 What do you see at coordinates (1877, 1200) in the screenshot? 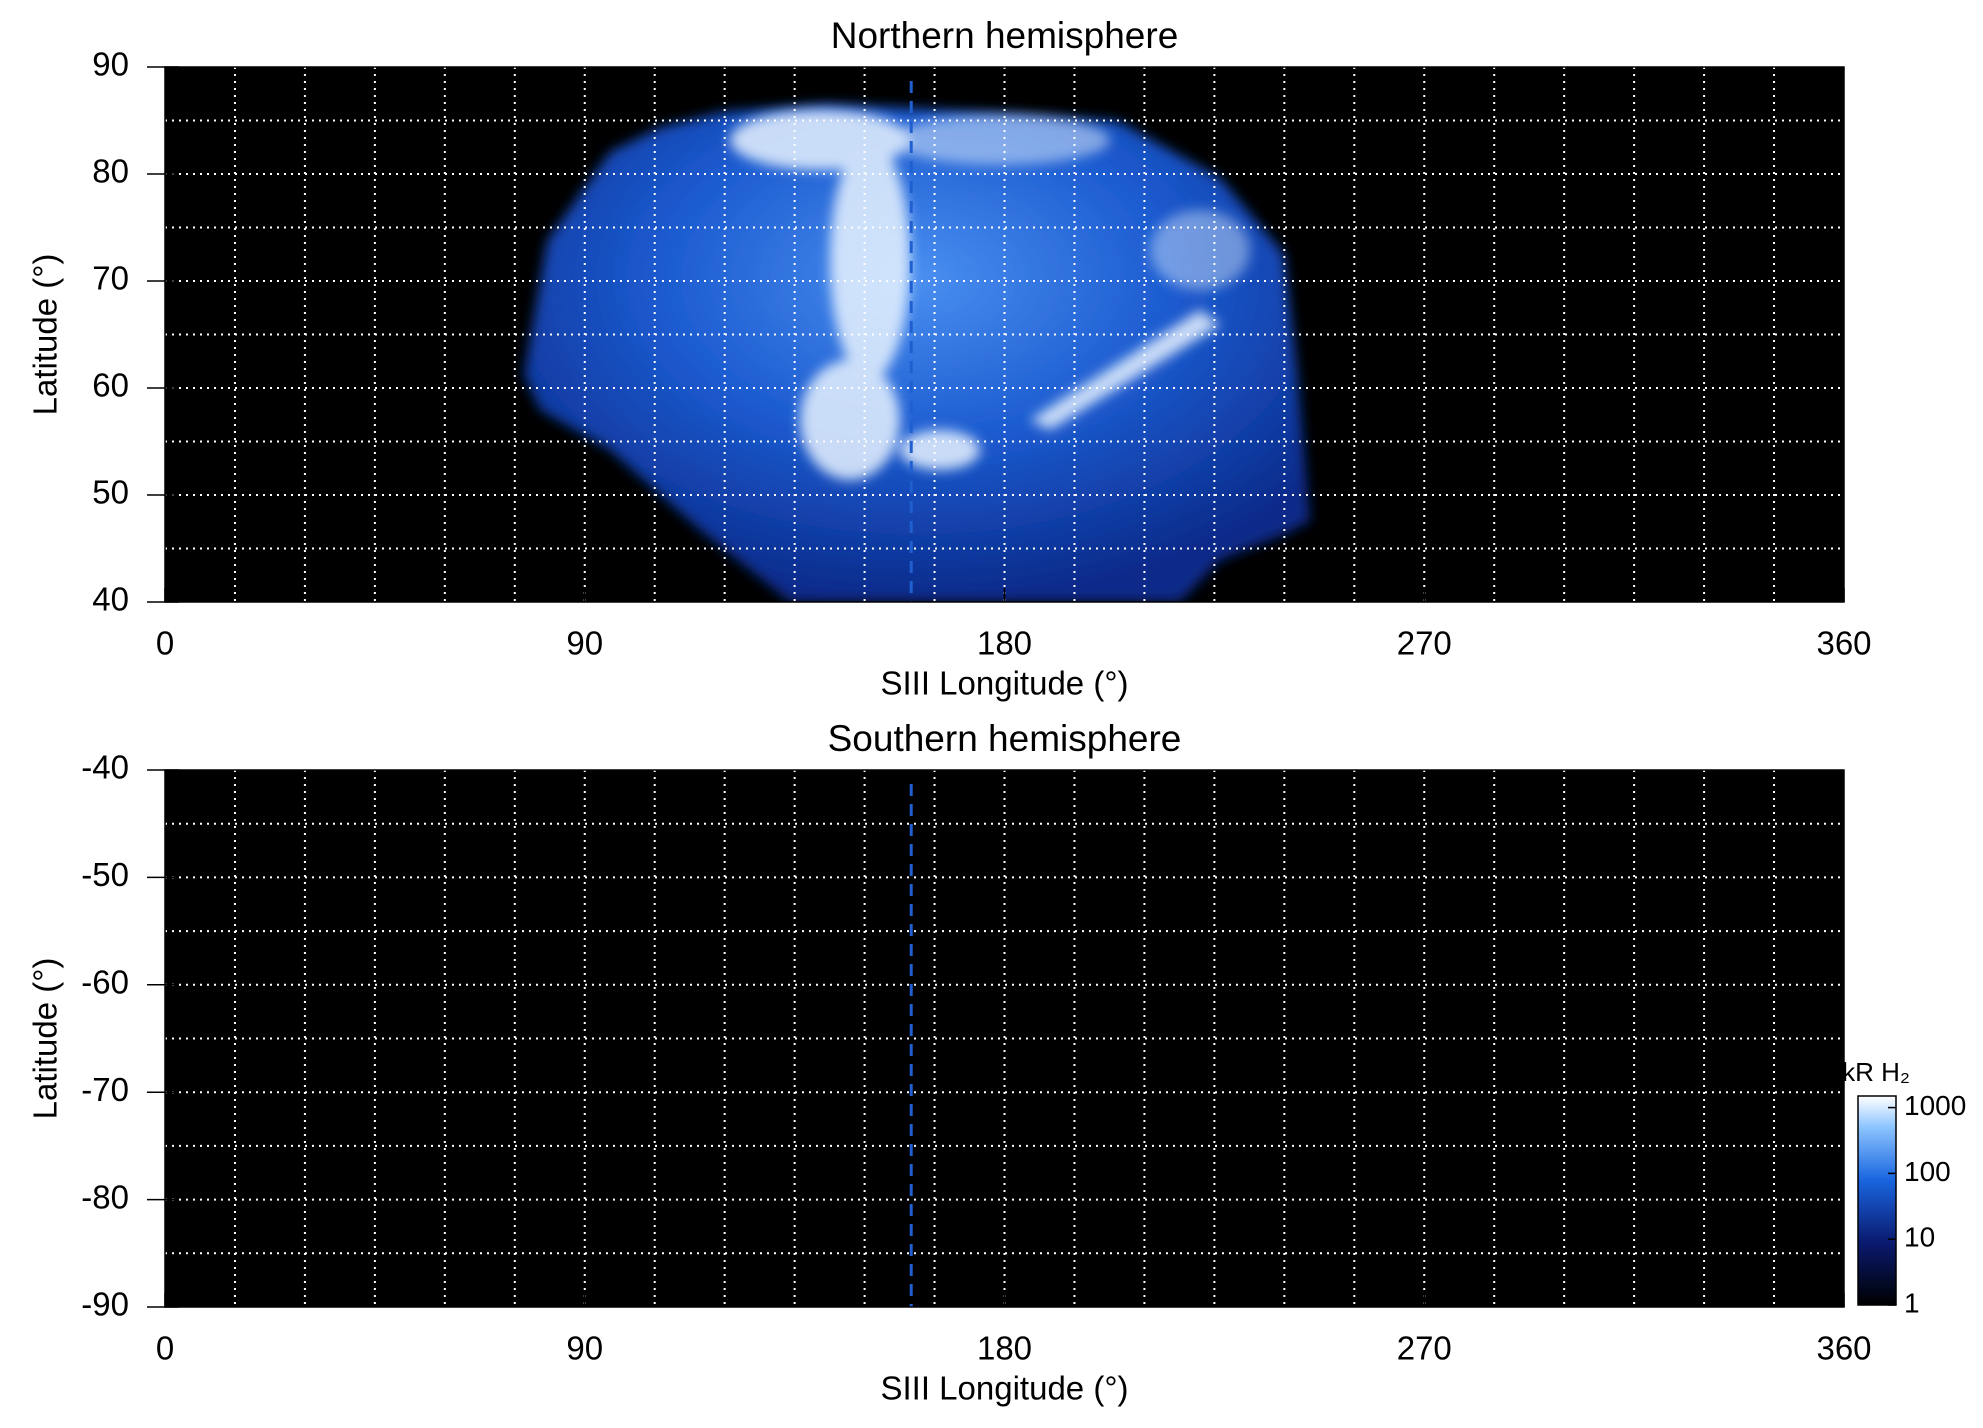
I see `colorbar` at bounding box center [1877, 1200].